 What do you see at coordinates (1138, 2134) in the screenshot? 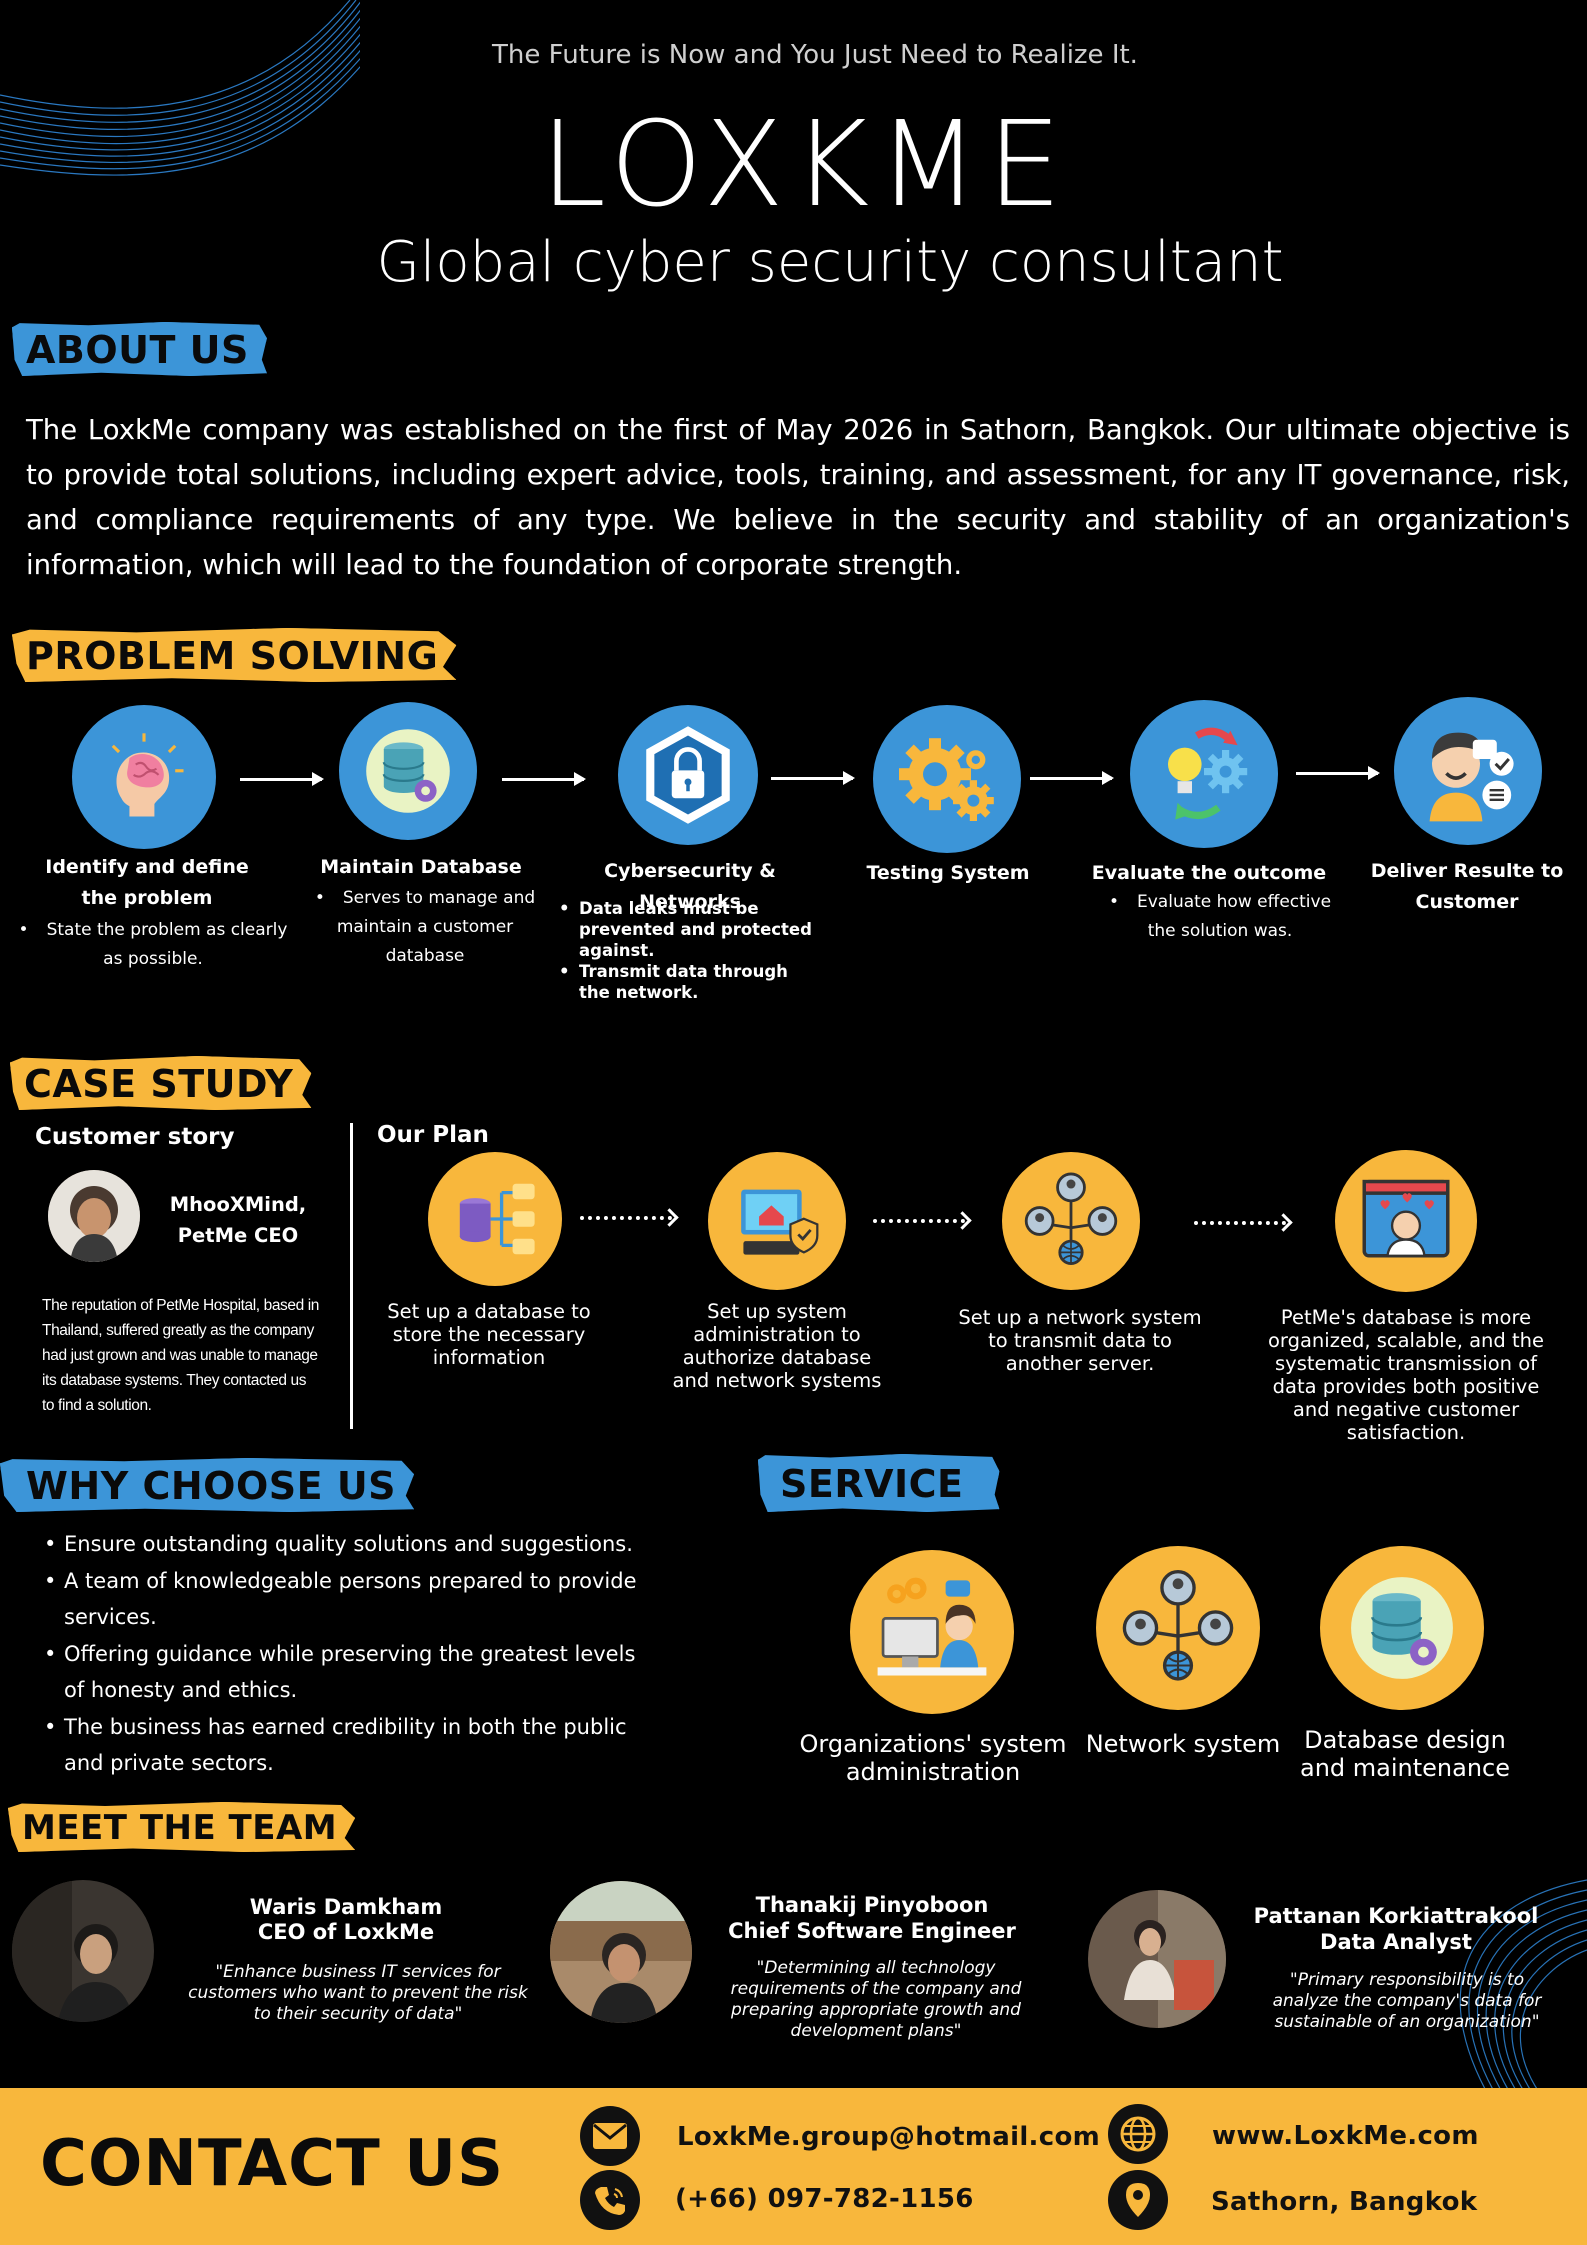
I see `globe-icon` at bounding box center [1138, 2134].